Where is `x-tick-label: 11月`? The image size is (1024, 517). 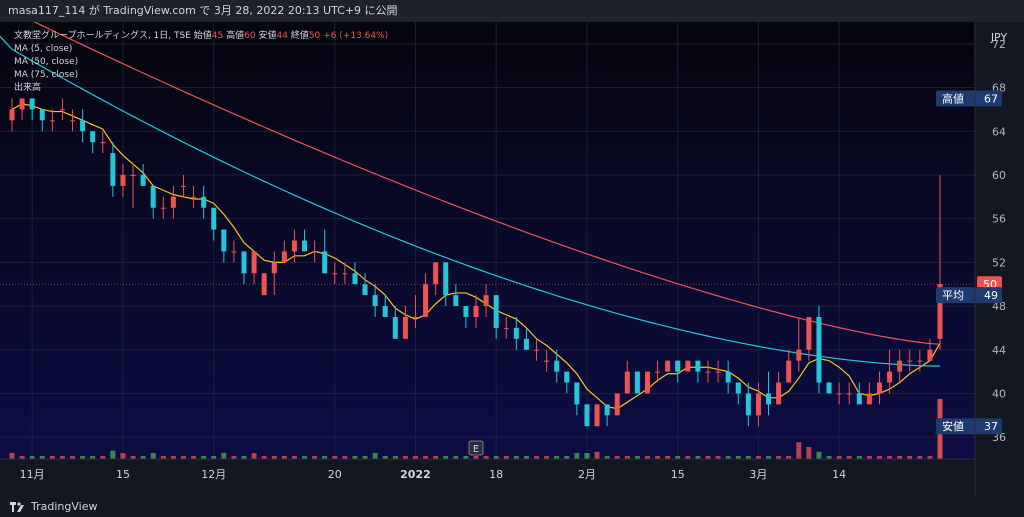
x-tick-label: 11月 is located at coordinates (32, 474).